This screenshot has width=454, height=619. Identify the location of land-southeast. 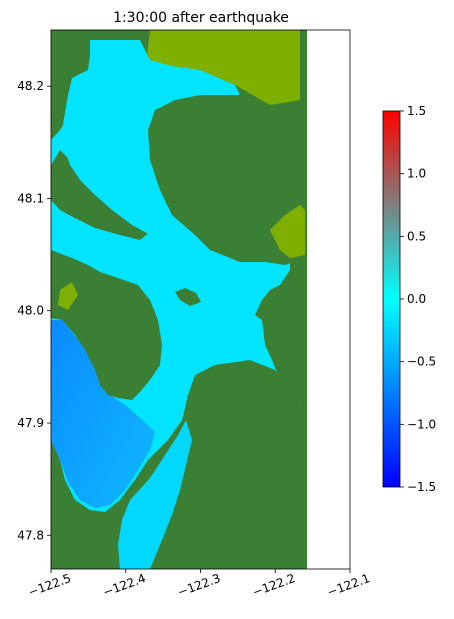
(232, 470).